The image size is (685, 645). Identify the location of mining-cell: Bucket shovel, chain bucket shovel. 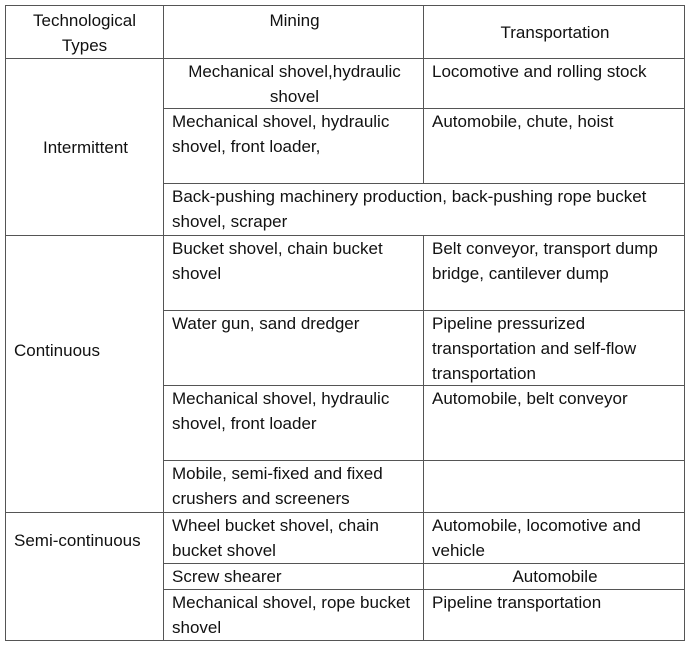
(293, 273).